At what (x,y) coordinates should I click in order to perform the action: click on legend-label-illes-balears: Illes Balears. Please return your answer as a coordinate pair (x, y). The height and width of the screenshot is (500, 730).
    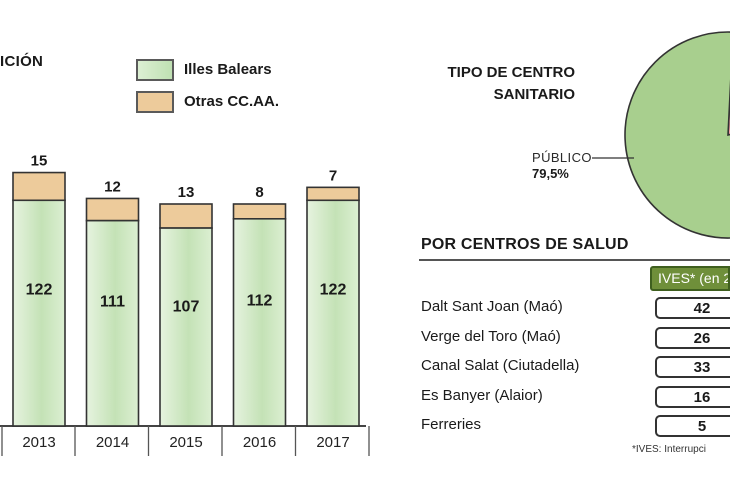
    Looking at the image, I should click on (228, 69).